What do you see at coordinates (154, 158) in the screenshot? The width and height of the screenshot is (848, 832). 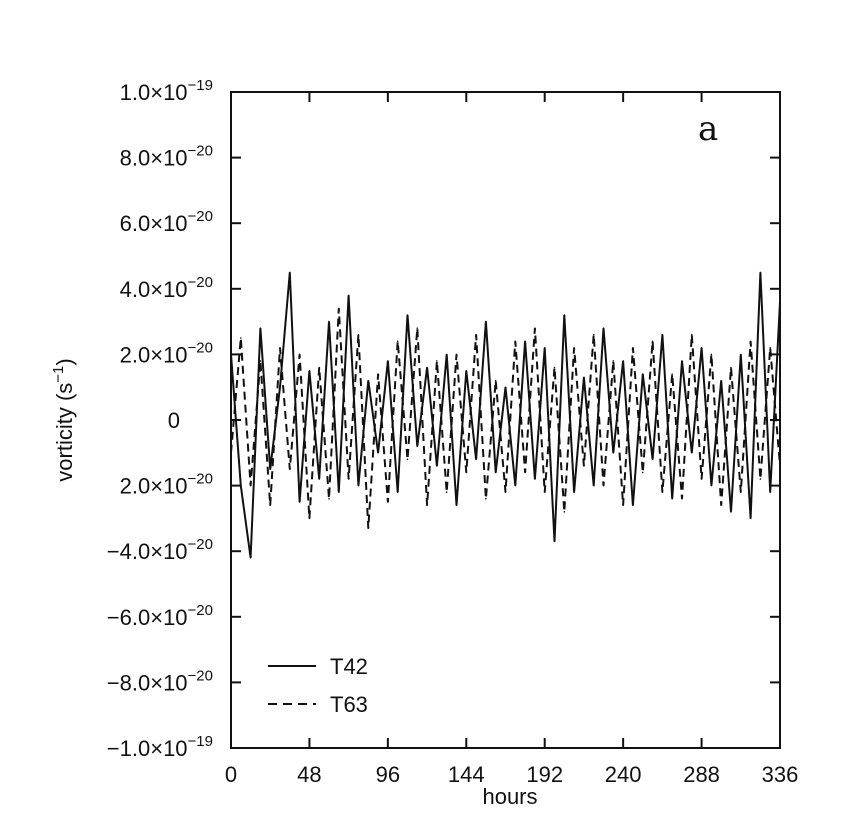 I see `y-tick-label-mantissa: 8.0×10` at bounding box center [154, 158].